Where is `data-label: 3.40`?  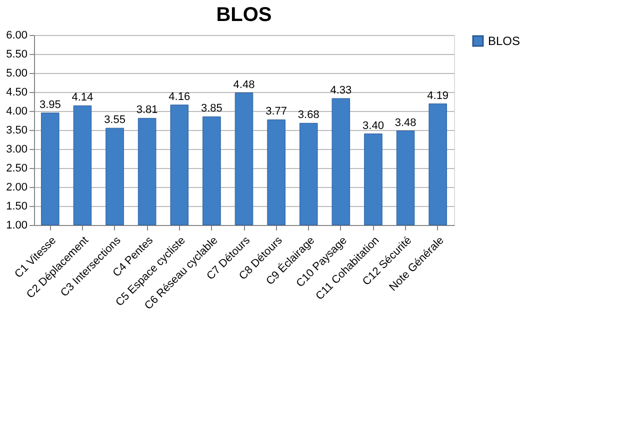 data-label: 3.40 is located at coordinates (373, 126).